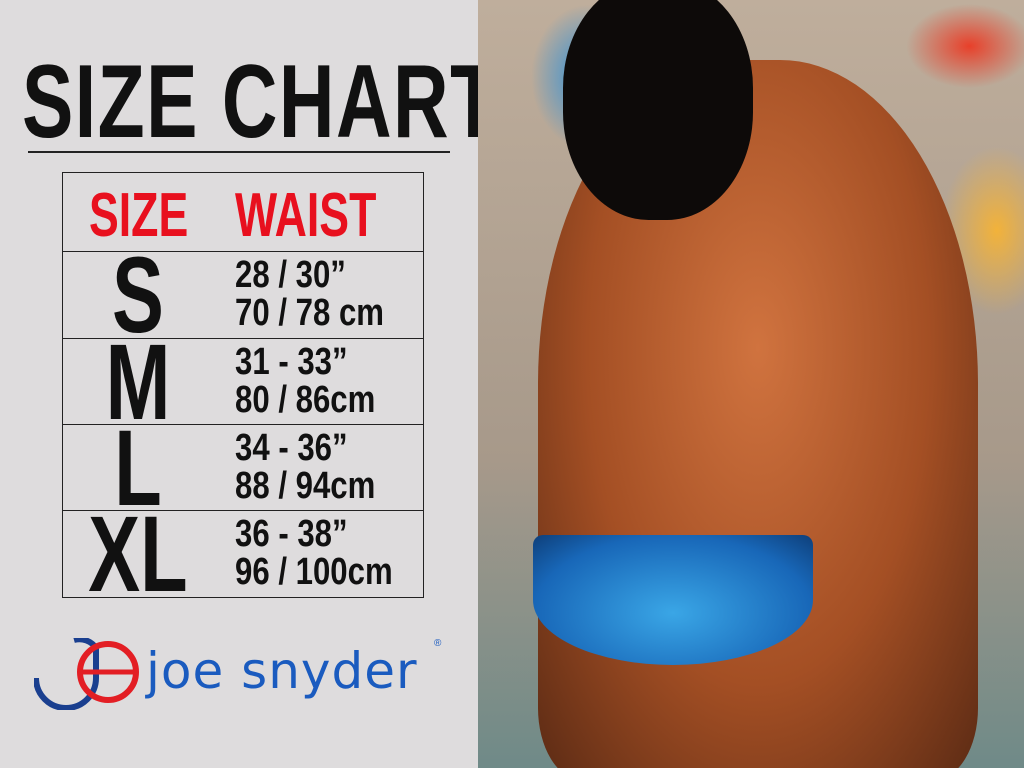 This screenshot has height=768, width=1024. I want to click on waist-cm: 88 / 94cm, so click(305, 486).